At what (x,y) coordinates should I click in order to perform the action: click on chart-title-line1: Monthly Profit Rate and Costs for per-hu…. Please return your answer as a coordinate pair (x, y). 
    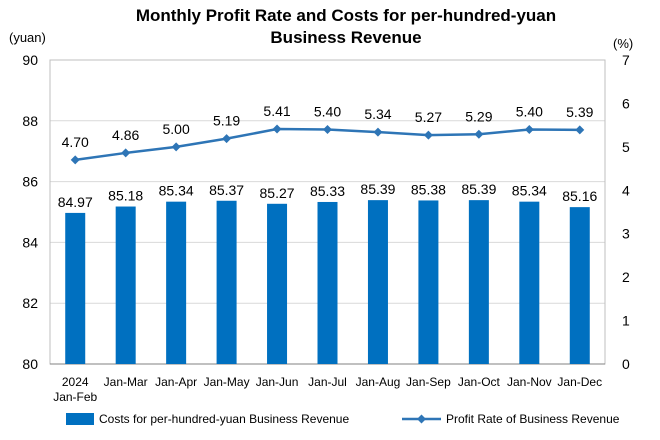
    Looking at the image, I should click on (346, 15).